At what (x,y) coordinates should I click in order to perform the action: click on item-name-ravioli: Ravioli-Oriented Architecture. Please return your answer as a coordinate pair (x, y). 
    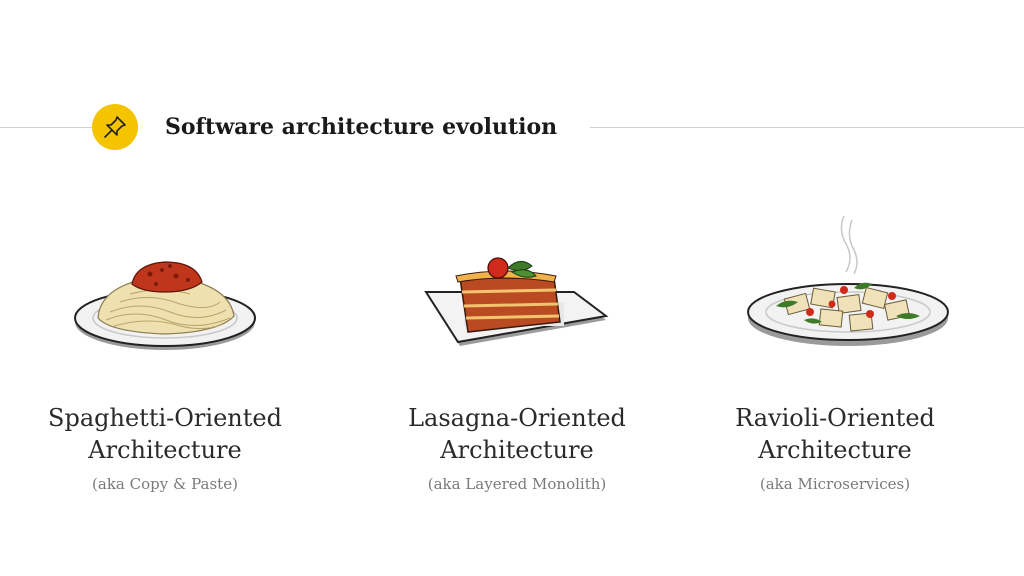
    Looking at the image, I should click on (835, 434).